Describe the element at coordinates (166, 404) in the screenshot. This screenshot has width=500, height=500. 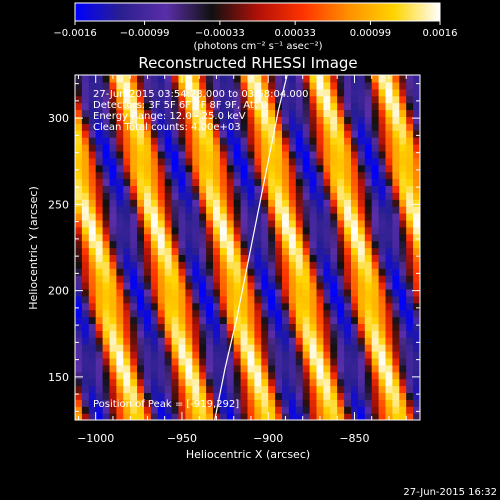
I see `peak-position-label: Position of Peak = [-919,292]` at that location.